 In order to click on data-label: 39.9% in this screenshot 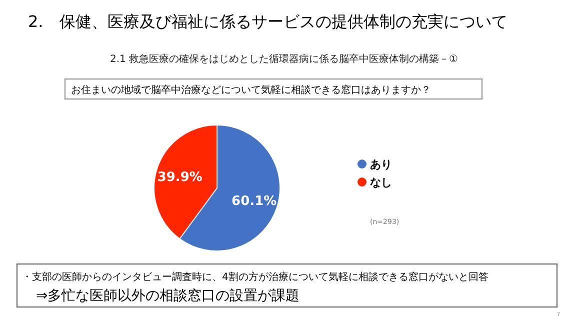, I will do `click(179, 177)`.